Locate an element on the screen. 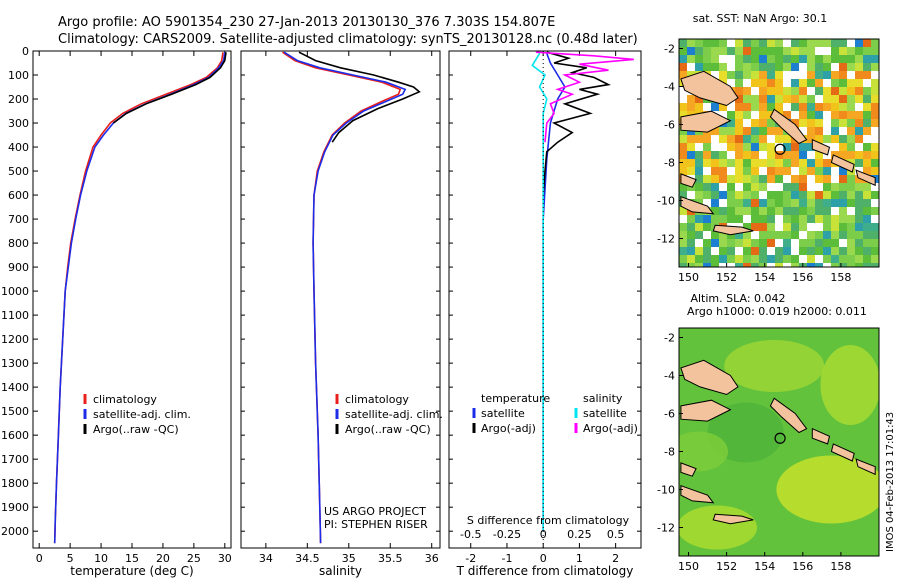  salinity-xlabel: salinity is located at coordinates (340, 571).